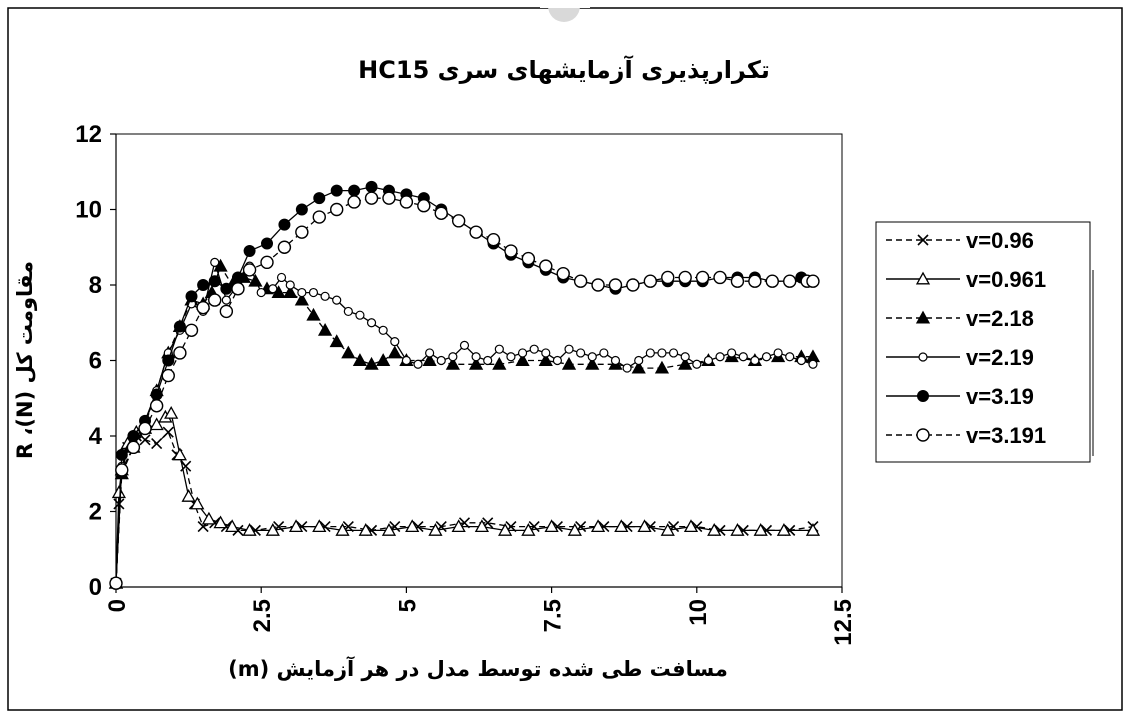  I want to click on y-axis-title: مقاومت کل (N)، R, so click(25, 360).